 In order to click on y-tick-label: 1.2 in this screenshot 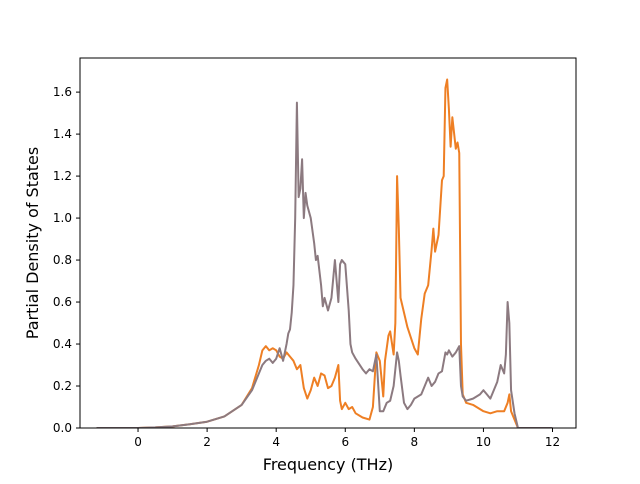, I will do `click(62, 176)`.